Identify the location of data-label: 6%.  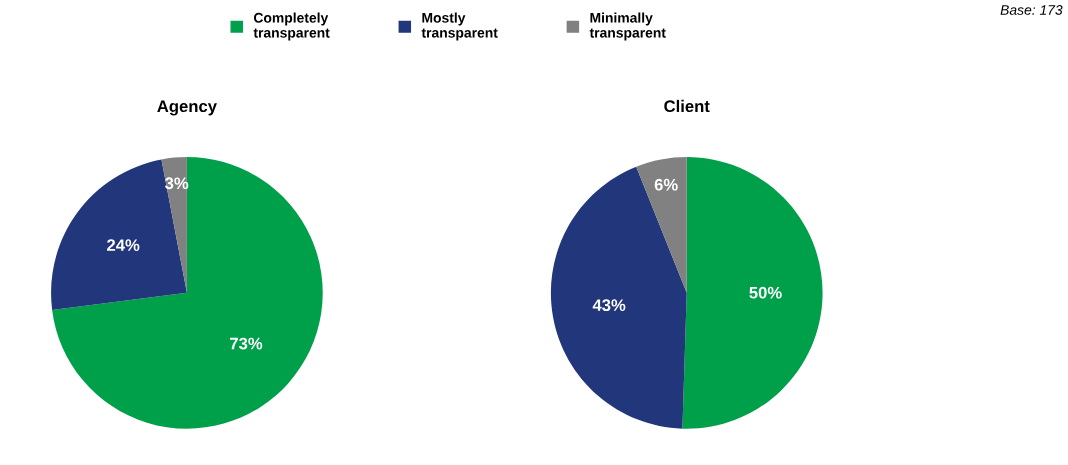
(666, 184).